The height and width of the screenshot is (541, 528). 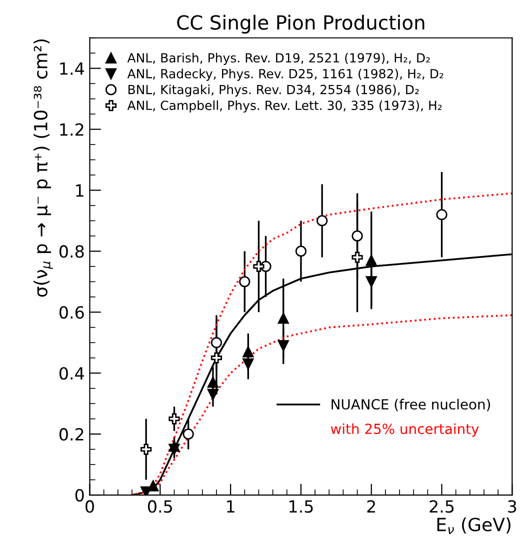 I want to click on y-tick-label: 0.6, so click(x=71, y=312).